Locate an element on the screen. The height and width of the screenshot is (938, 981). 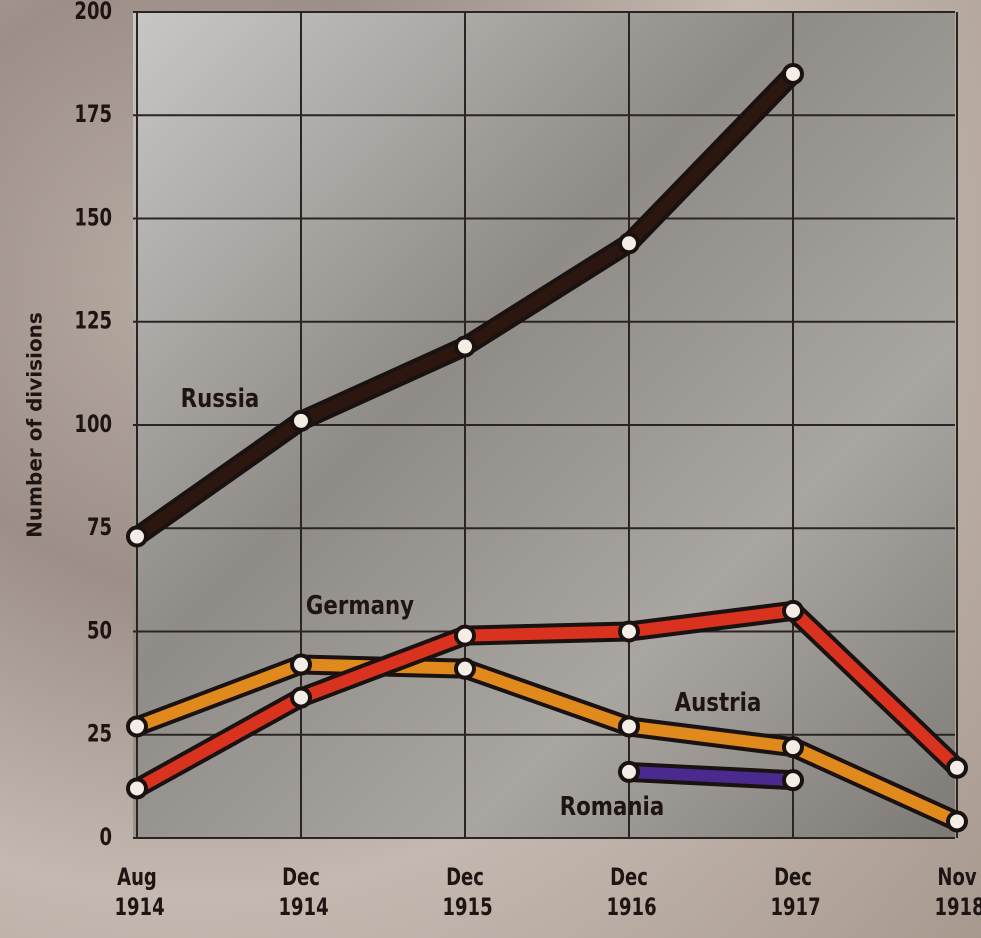
y-tick-label: 175 is located at coordinates (93, 115).